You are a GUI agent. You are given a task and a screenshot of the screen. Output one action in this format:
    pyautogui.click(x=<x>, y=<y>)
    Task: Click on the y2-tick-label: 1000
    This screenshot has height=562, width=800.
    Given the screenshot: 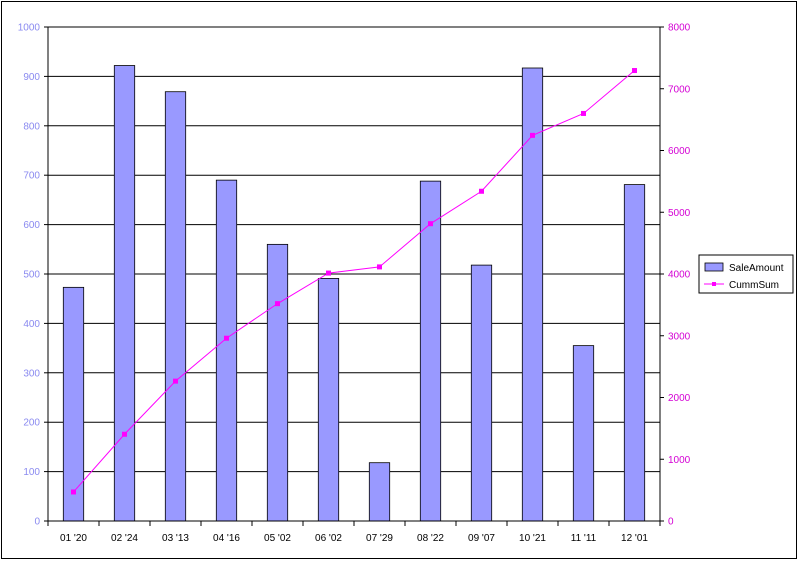 What is the action you would take?
    pyautogui.click(x=679, y=460)
    